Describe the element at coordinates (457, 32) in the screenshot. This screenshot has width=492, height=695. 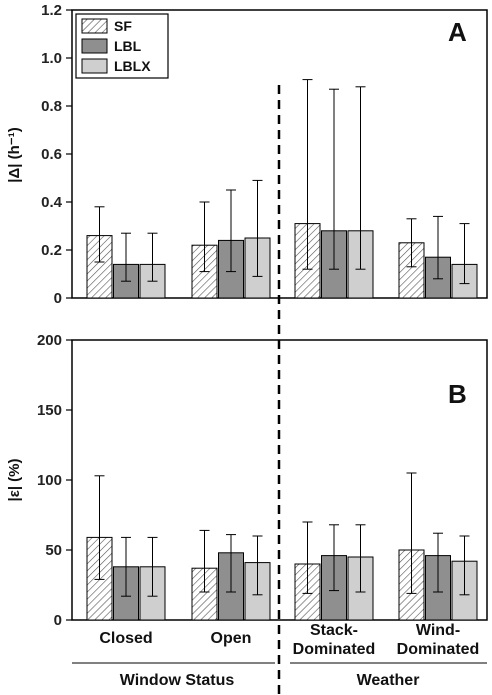
I see `panel-a-label: A` at that location.